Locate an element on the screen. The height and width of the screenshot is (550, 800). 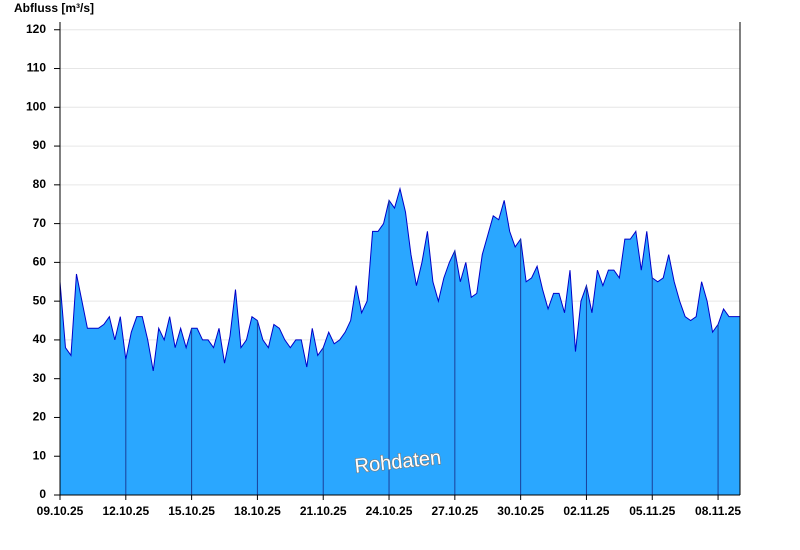
y-tick-label: 120 is located at coordinates (36, 29).